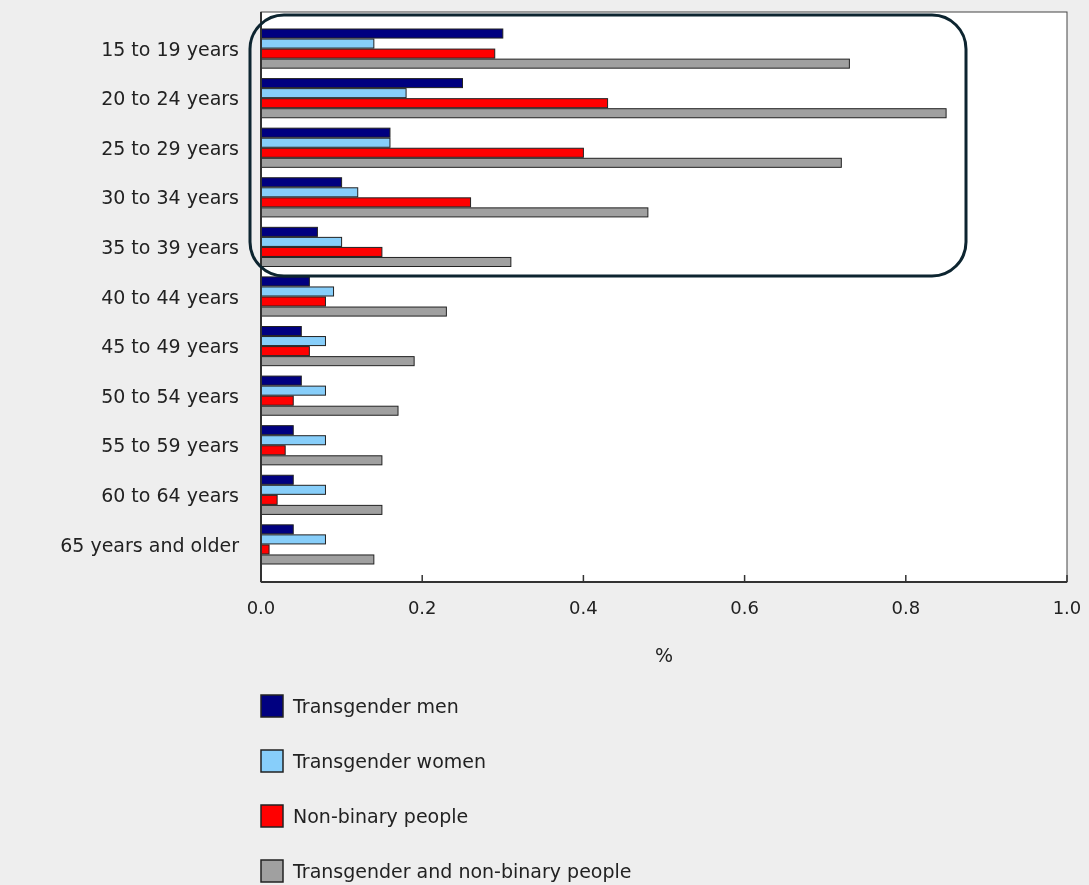 The height and width of the screenshot is (885, 1089). I want to click on legend-label: Transgender men, so click(375, 705).